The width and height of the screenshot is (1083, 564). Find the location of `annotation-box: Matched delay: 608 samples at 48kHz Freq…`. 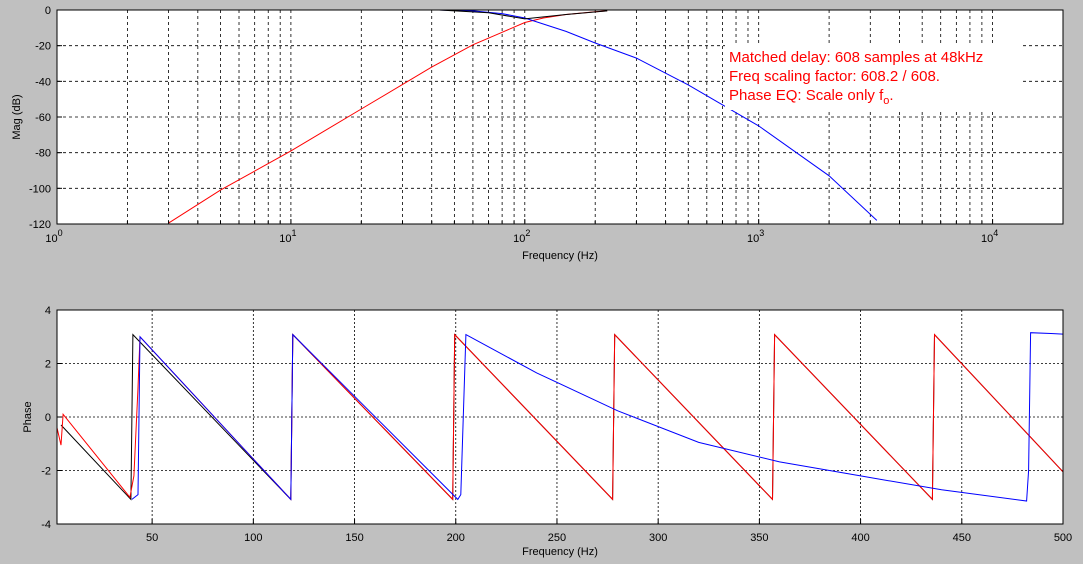

annotation-box: Matched delay: 608 samples at 48kHz Freq… is located at coordinates (874, 77).